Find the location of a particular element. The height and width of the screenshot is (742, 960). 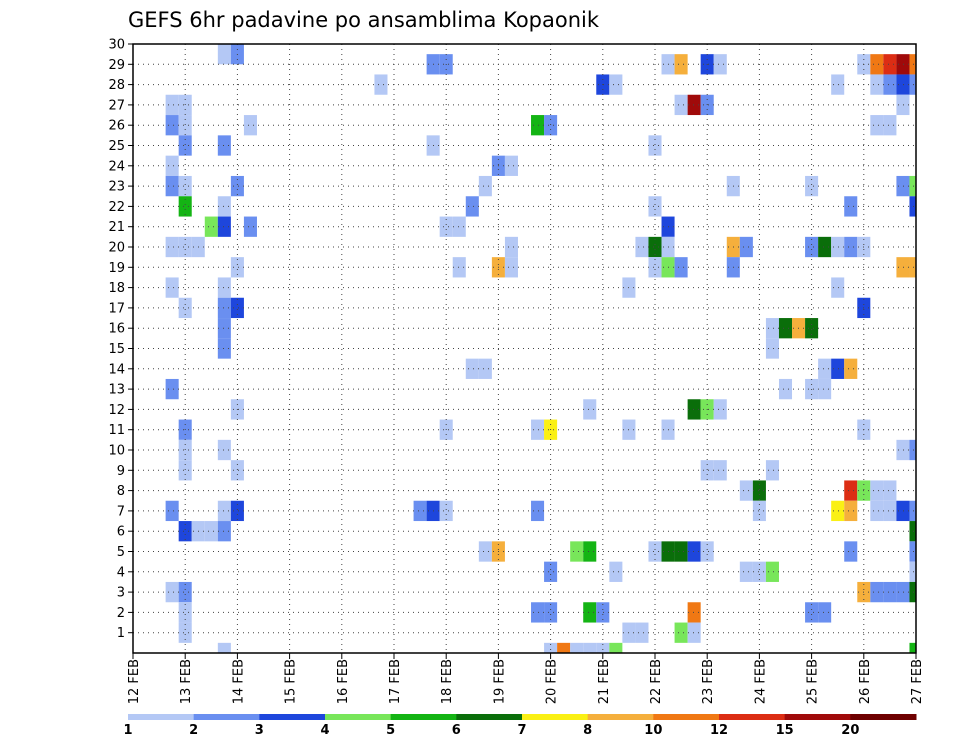

y-tick-label: 20 is located at coordinates (116, 248).